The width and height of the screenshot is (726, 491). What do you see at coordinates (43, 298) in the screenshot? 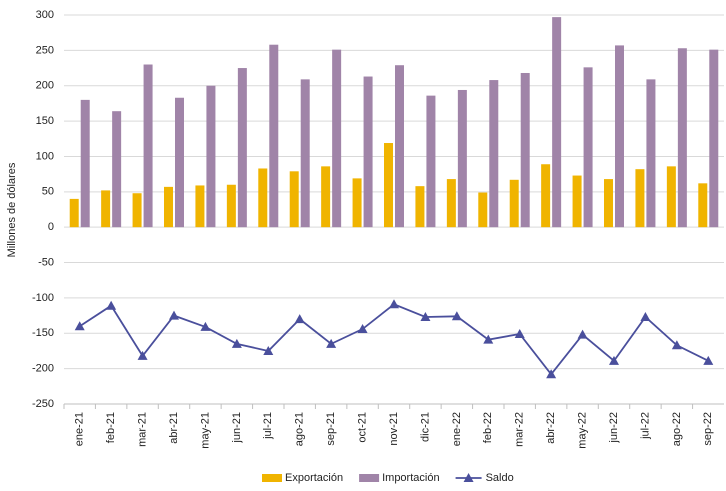
I see `y-tick-label: -100` at bounding box center [43, 298].